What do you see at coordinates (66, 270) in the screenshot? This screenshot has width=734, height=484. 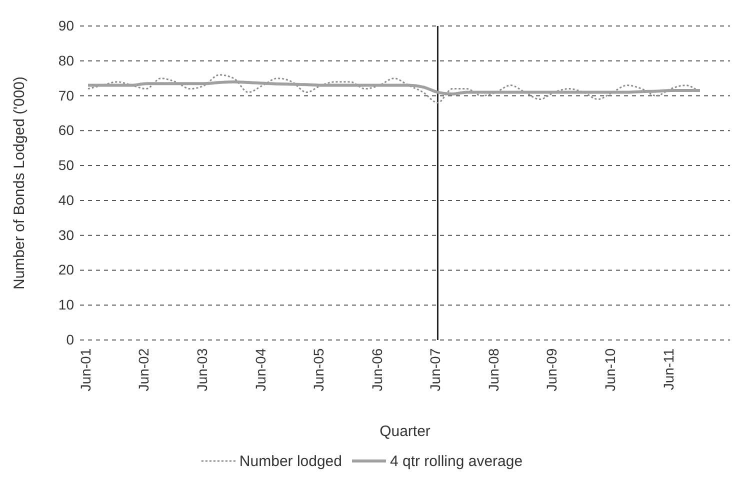 I see `y-tick-label: 20` at bounding box center [66, 270].